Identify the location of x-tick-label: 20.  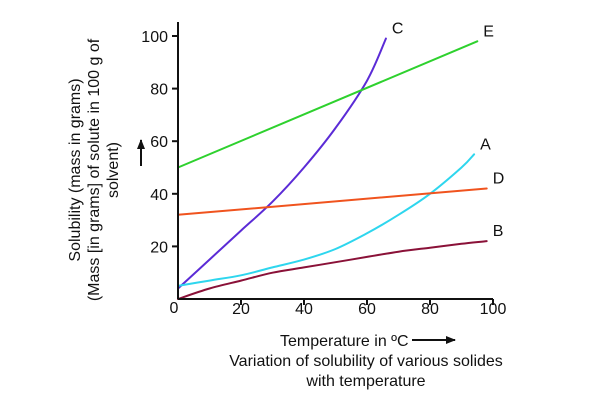
(241, 309).